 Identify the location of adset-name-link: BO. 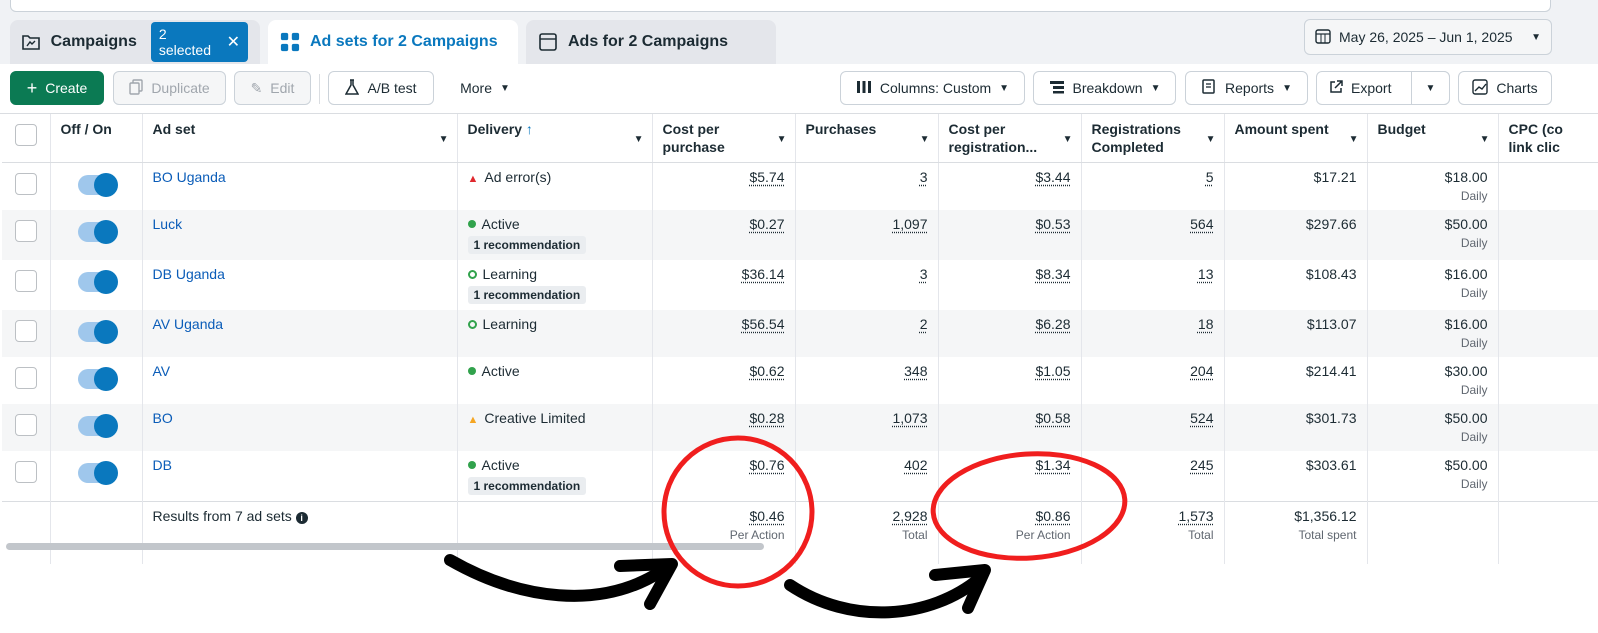
(162, 418).